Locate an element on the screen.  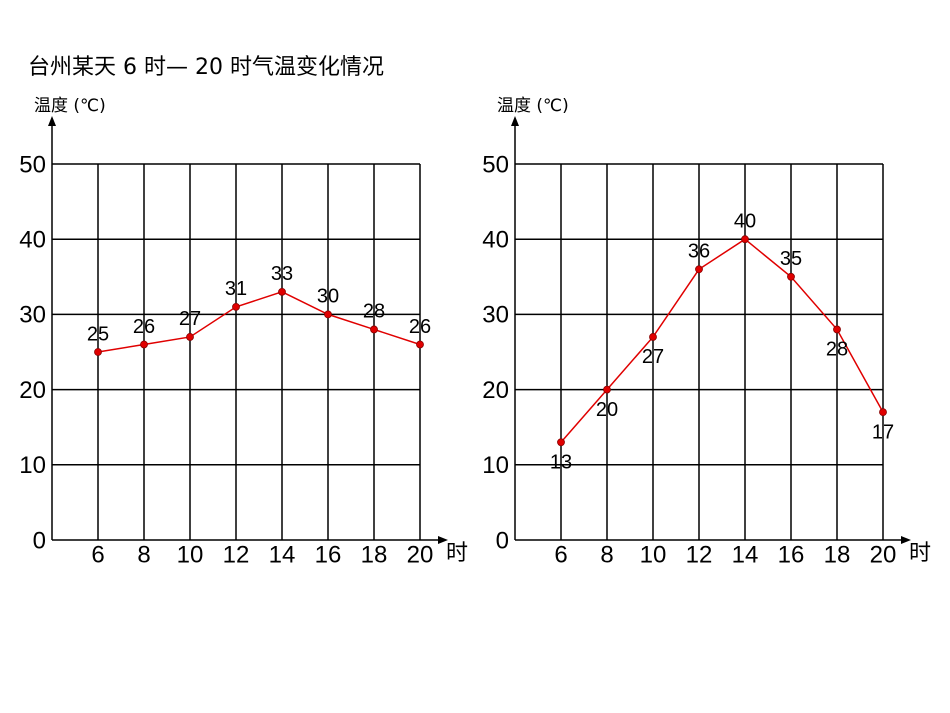
data-label: 36 is located at coordinates (699, 252).